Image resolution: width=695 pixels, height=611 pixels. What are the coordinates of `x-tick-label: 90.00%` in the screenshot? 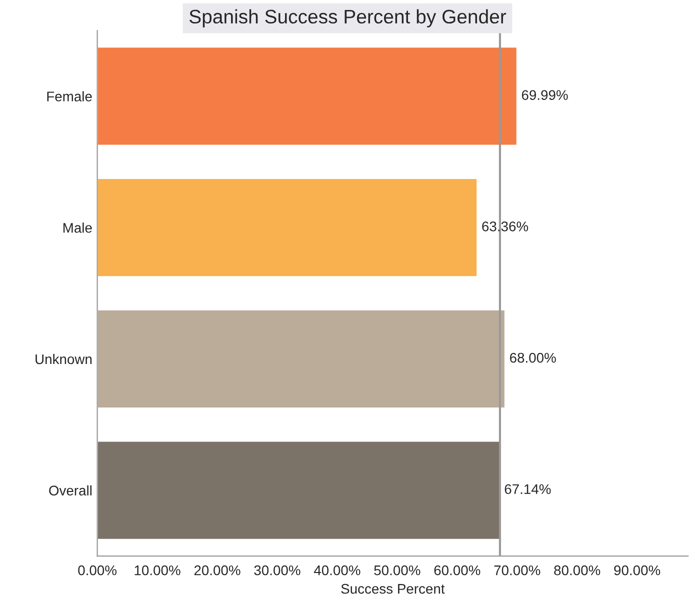 It's located at (637, 570).